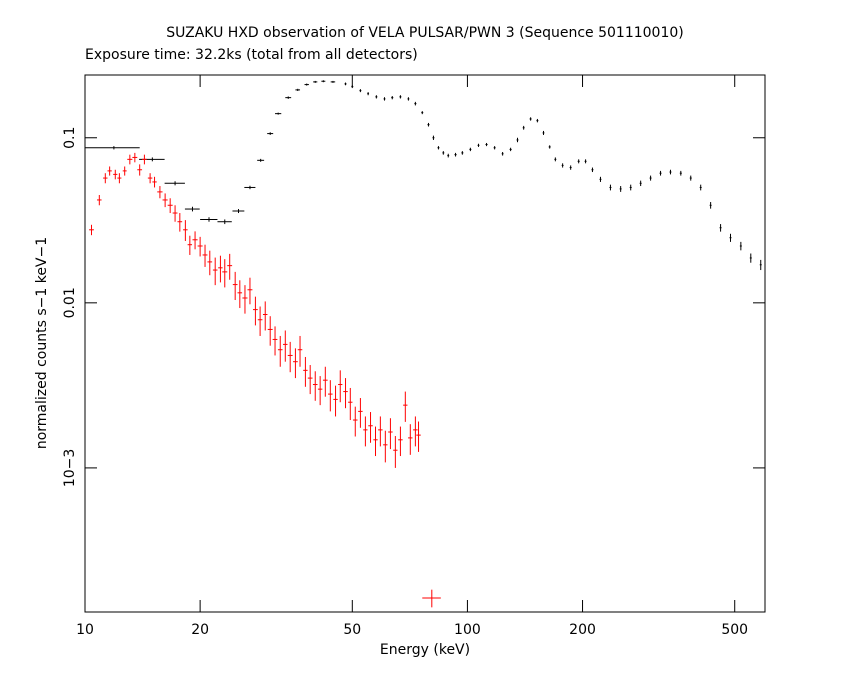 The image size is (850, 680). What do you see at coordinates (70, 302) in the screenshot?
I see `y-tick-label: 0.01` at bounding box center [70, 302].